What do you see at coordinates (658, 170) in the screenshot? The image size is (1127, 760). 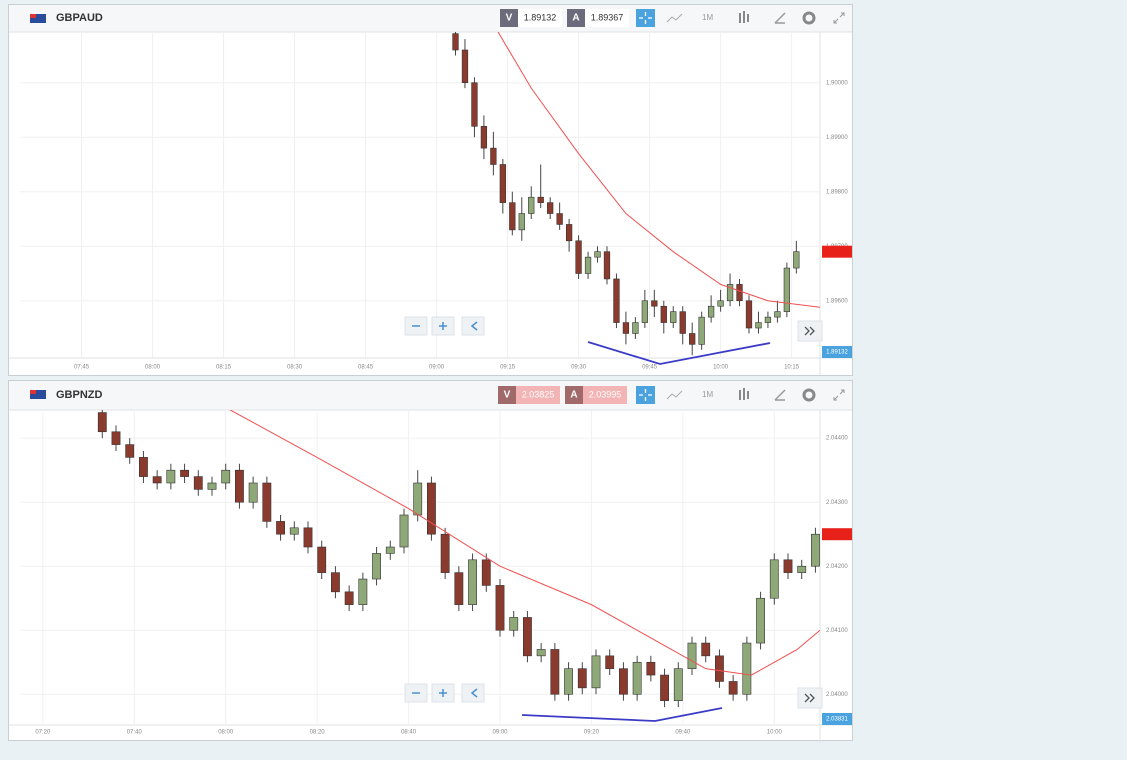 I see `moving-average` at bounding box center [658, 170].